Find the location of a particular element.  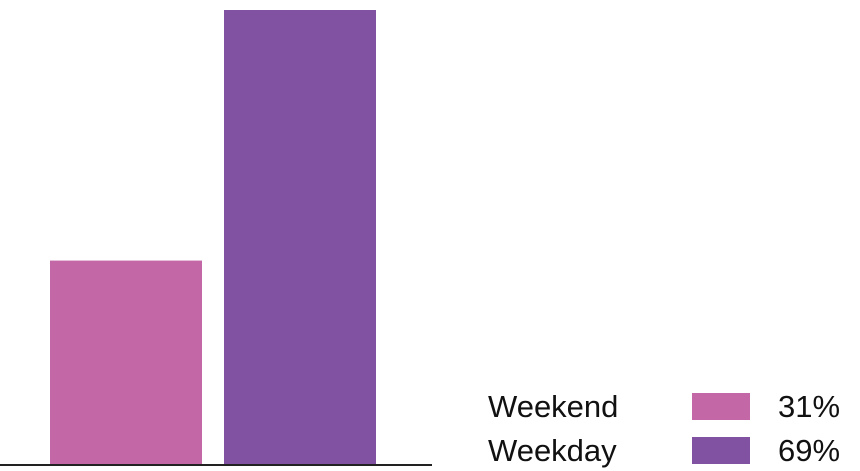

legend-item-weekday: Weekday 69% is located at coordinates (664, 450).